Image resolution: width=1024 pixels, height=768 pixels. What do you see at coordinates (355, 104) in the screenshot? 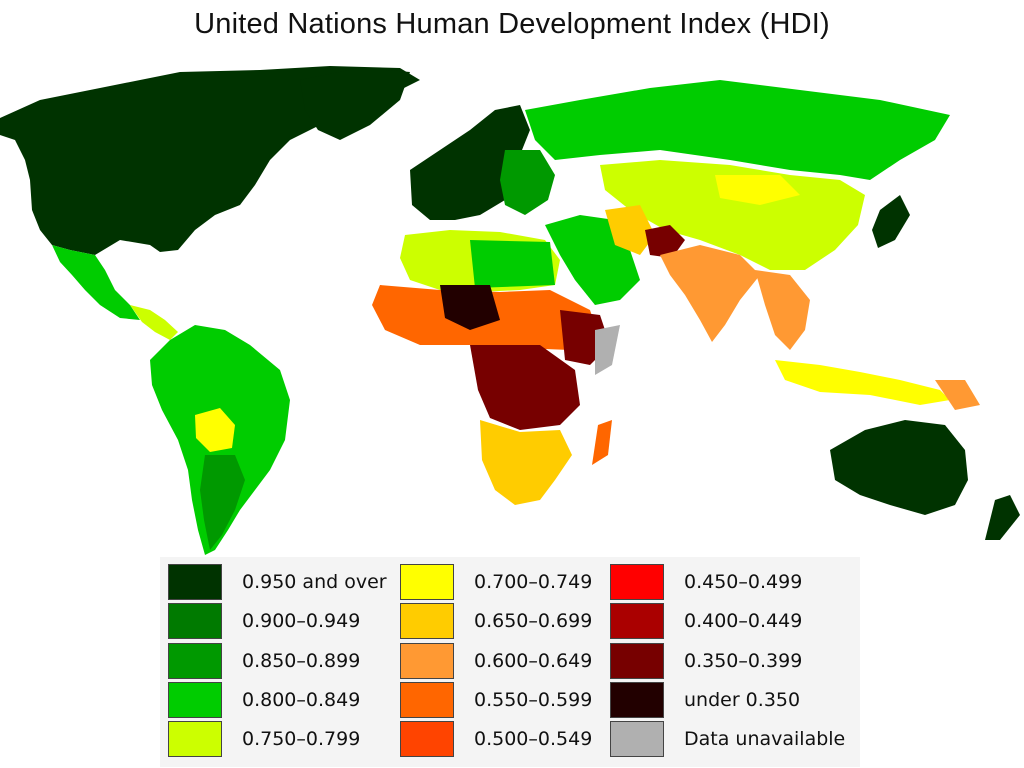
I see `region-greenland` at bounding box center [355, 104].